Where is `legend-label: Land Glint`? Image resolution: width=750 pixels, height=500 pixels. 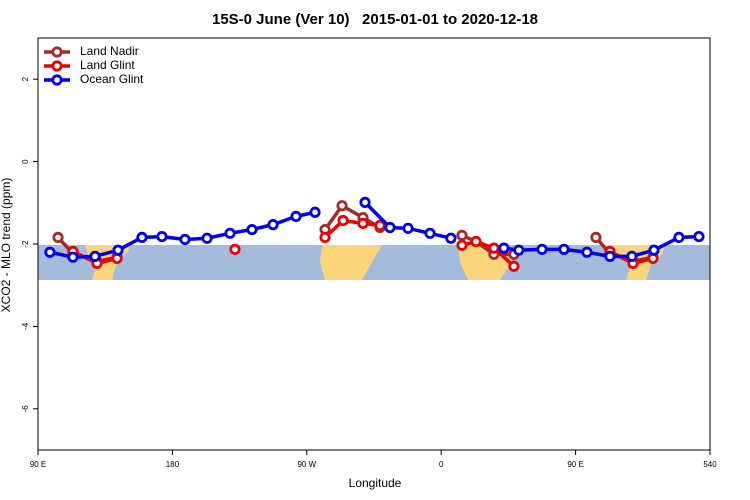 legend-label: Land Glint is located at coordinates (107, 65).